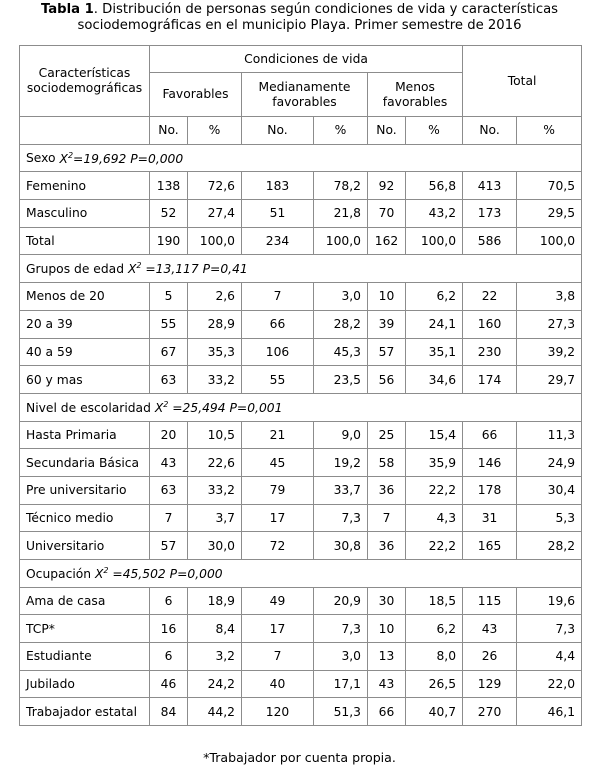 This screenshot has height=771, width=599. Describe the element at coordinates (277, 490) in the screenshot. I see `count-cell: 79` at that location.